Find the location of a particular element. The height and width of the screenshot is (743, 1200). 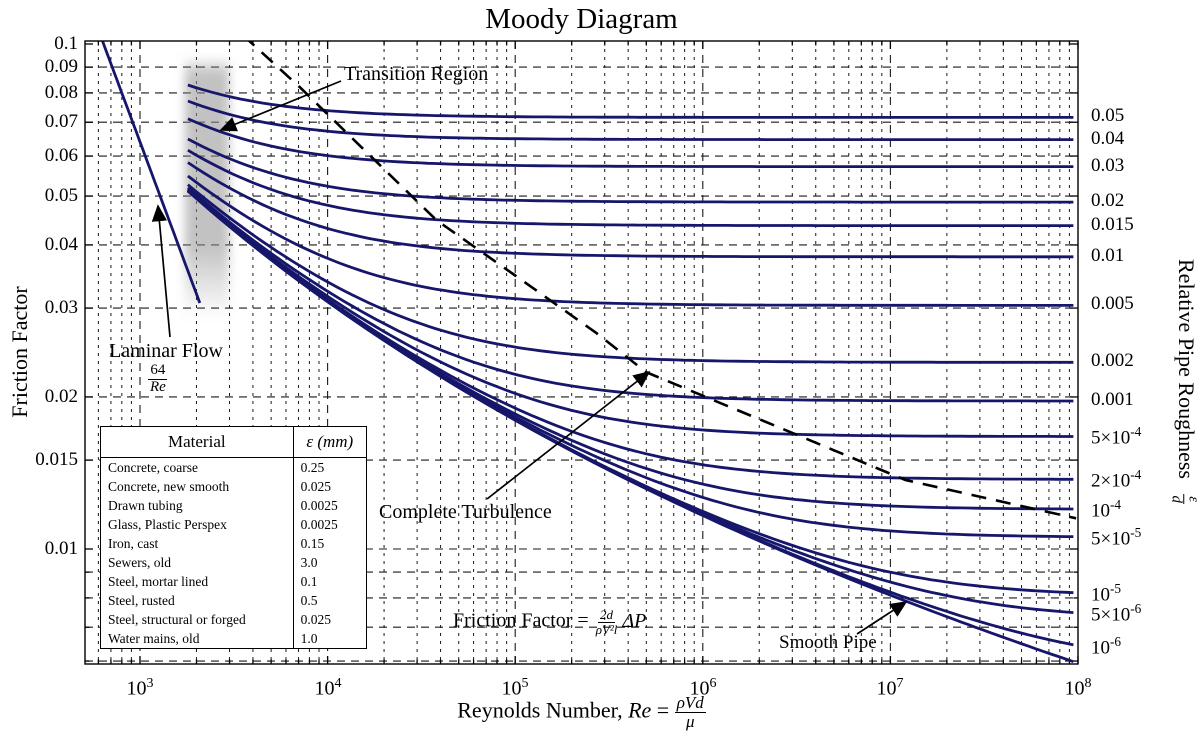

material-cell: Sewers, old is located at coordinates (139, 562).